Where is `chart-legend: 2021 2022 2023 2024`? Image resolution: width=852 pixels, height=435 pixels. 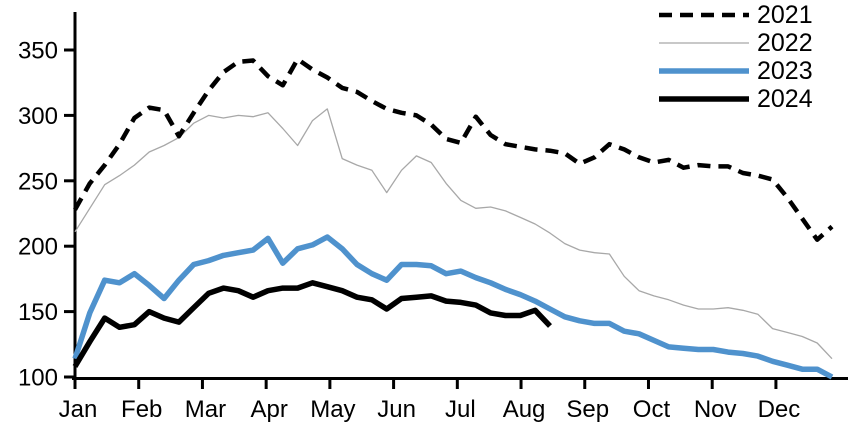 chart-legend: 2021 2022 2023 2024 is located at coordinates (735, 57).